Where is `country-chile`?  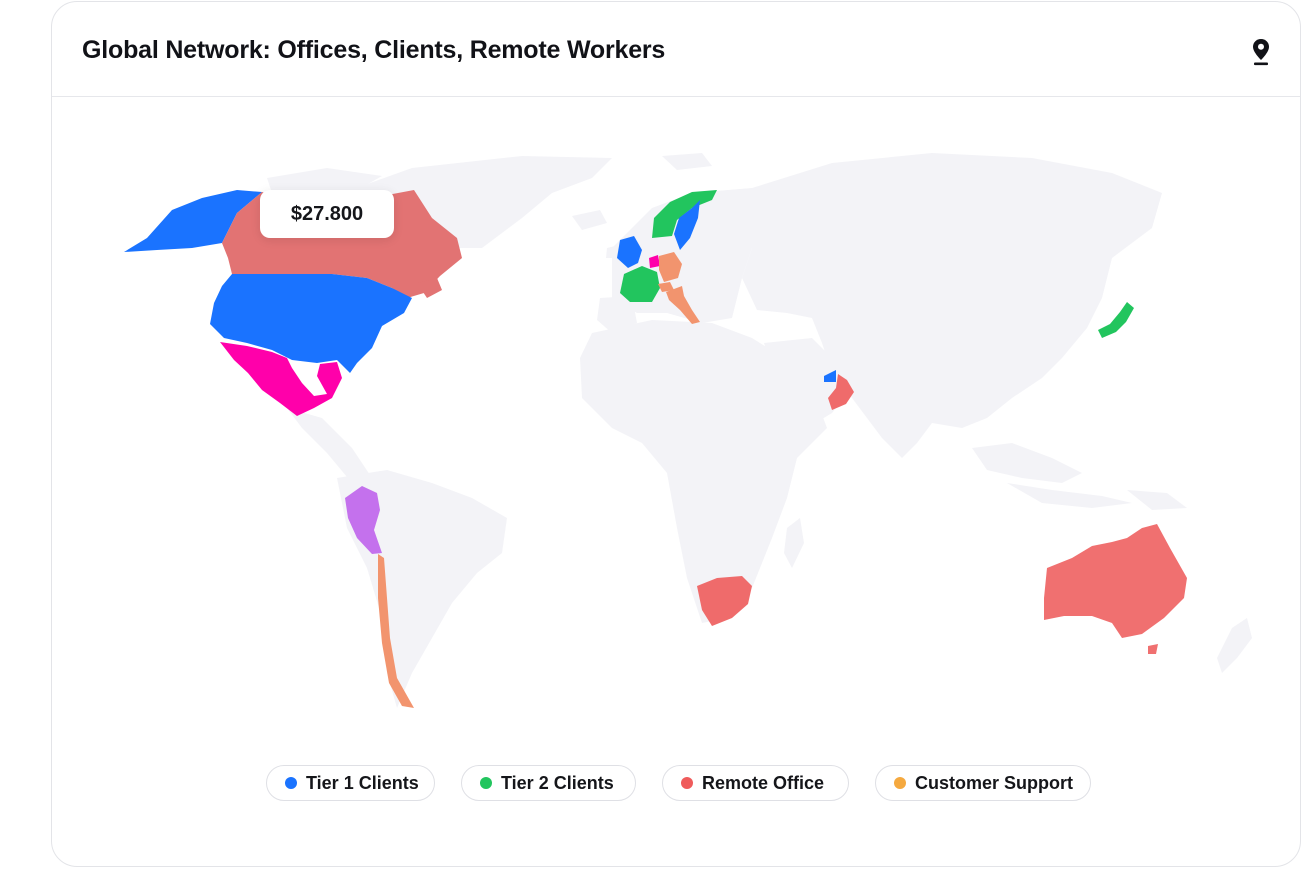
country-chile is located at coordinates (396, 631).